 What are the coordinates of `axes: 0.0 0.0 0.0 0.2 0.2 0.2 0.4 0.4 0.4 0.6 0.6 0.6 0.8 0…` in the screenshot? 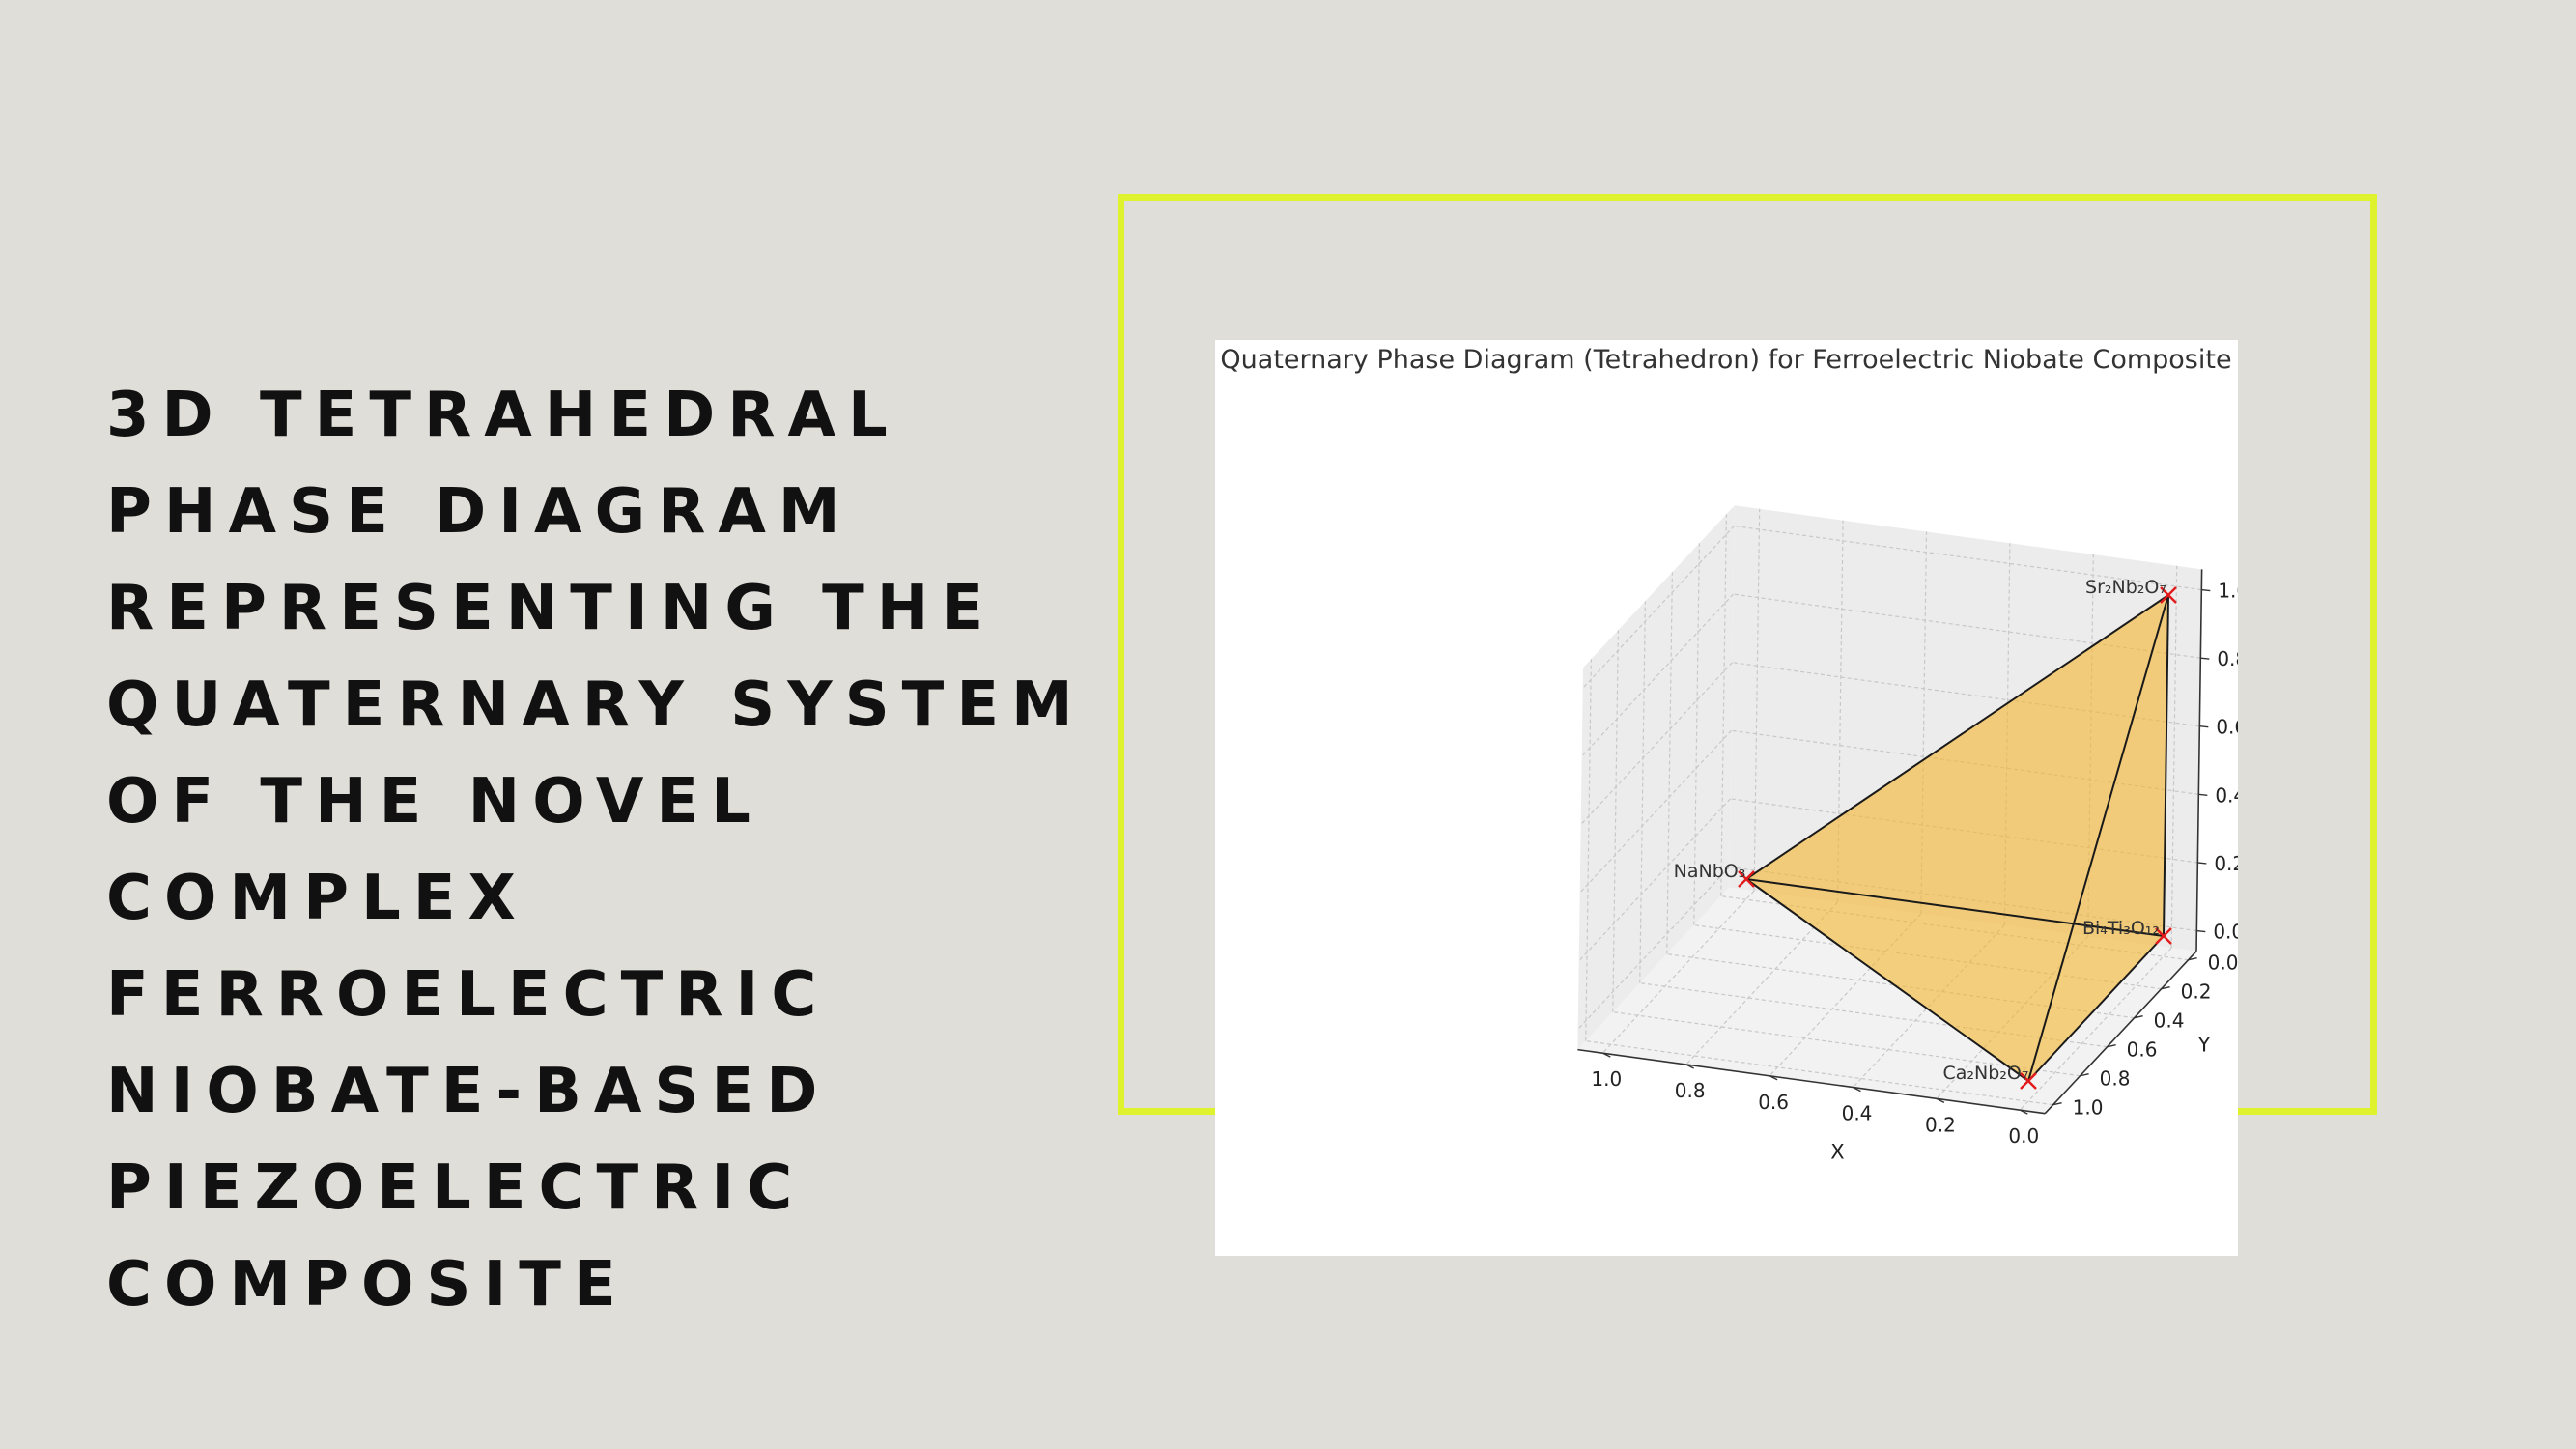 It's located at (1907, 858).